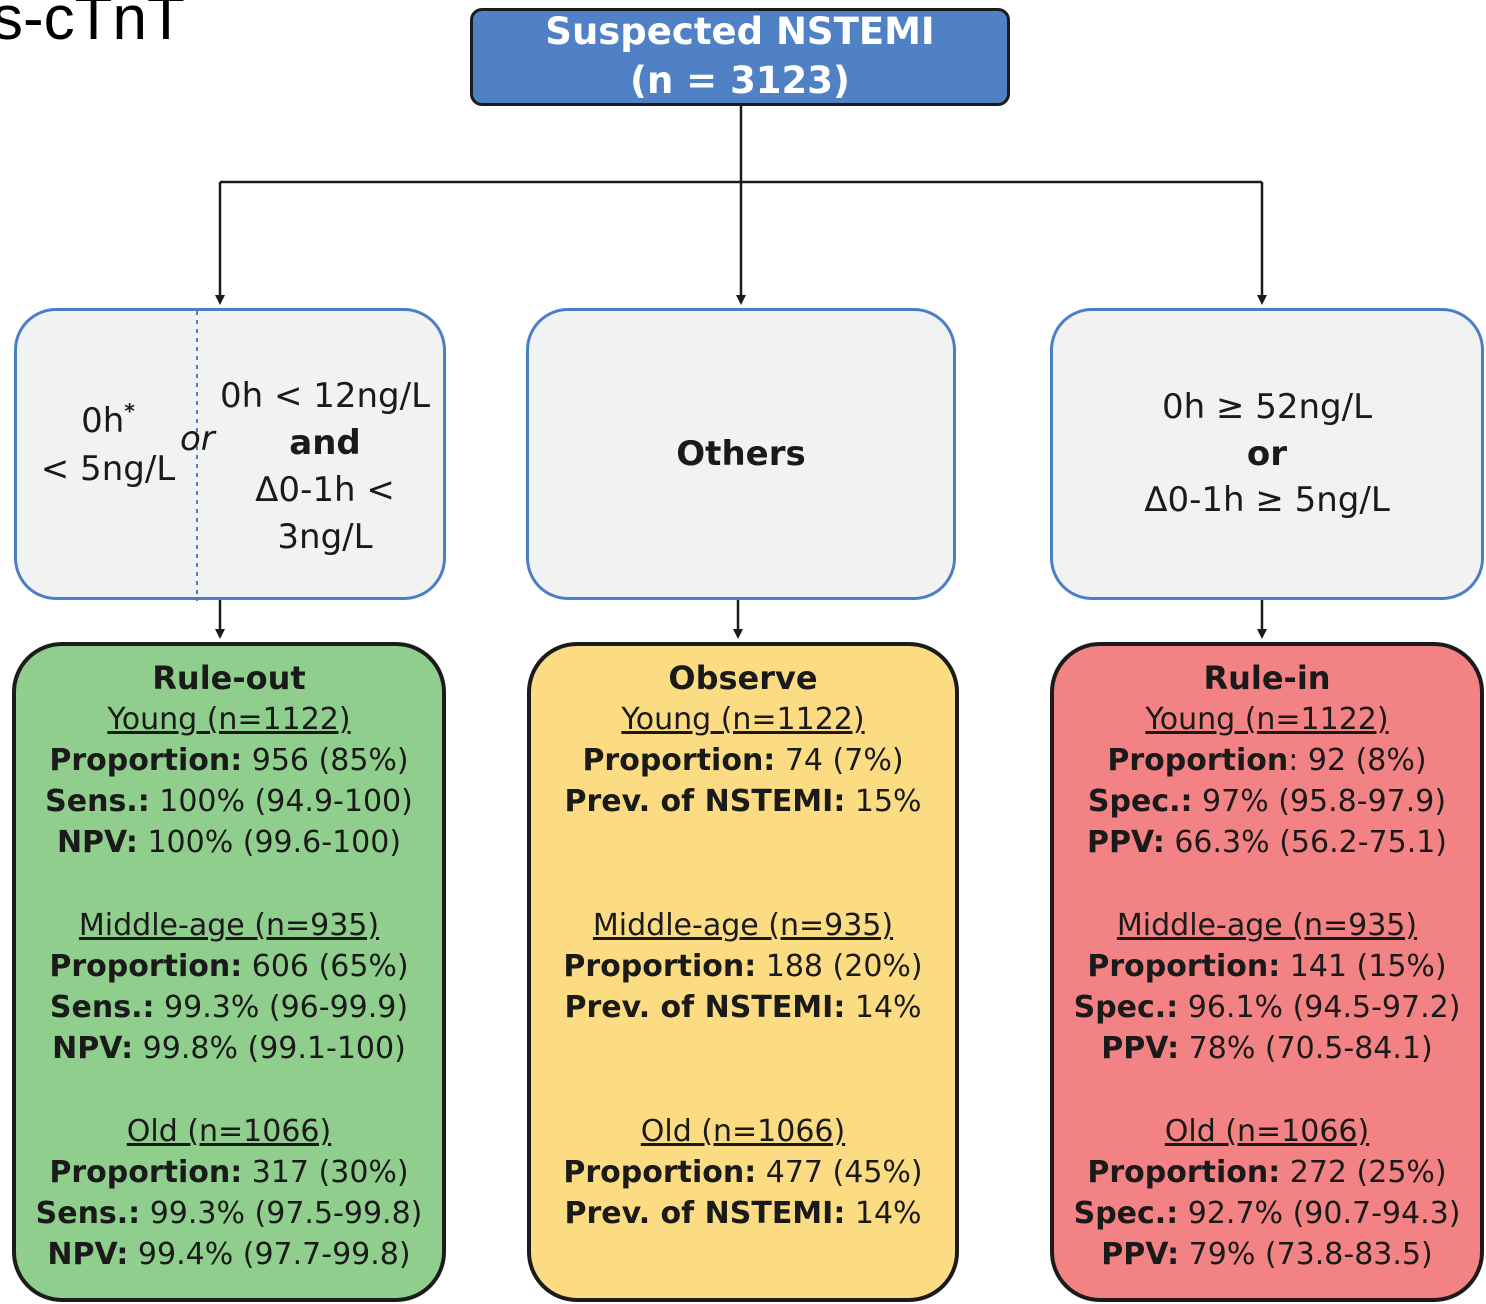 The image size is (1486, 1304). I want to click on metric-line: Proportion: 477 (45%), so click(743, 1172).